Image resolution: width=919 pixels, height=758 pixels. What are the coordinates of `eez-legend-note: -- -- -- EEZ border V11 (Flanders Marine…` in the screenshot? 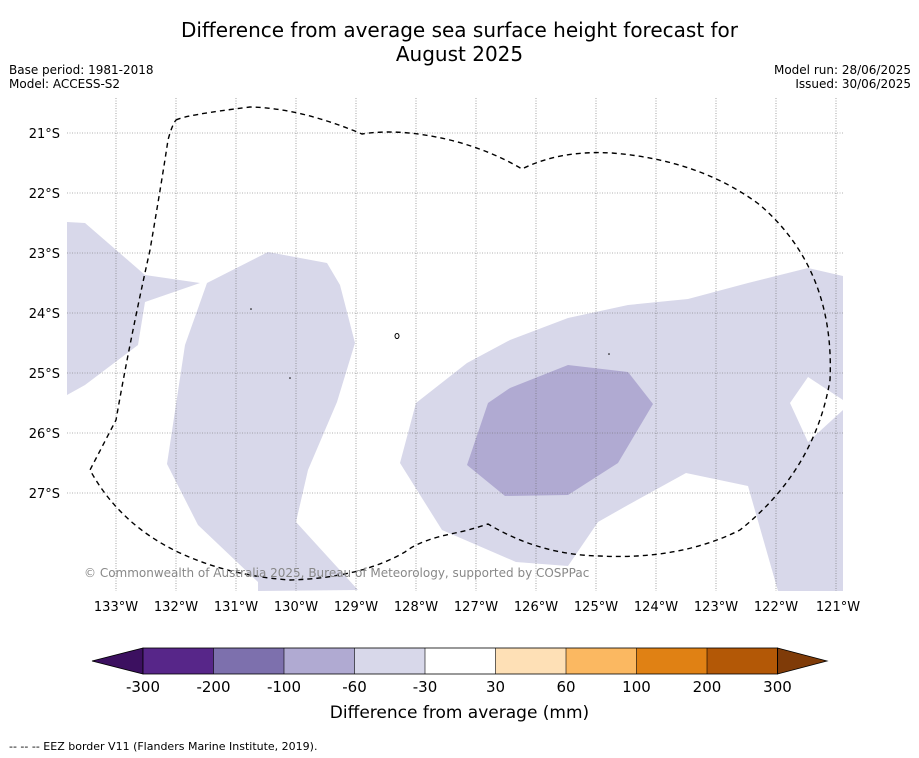 It's located at (163, 746).